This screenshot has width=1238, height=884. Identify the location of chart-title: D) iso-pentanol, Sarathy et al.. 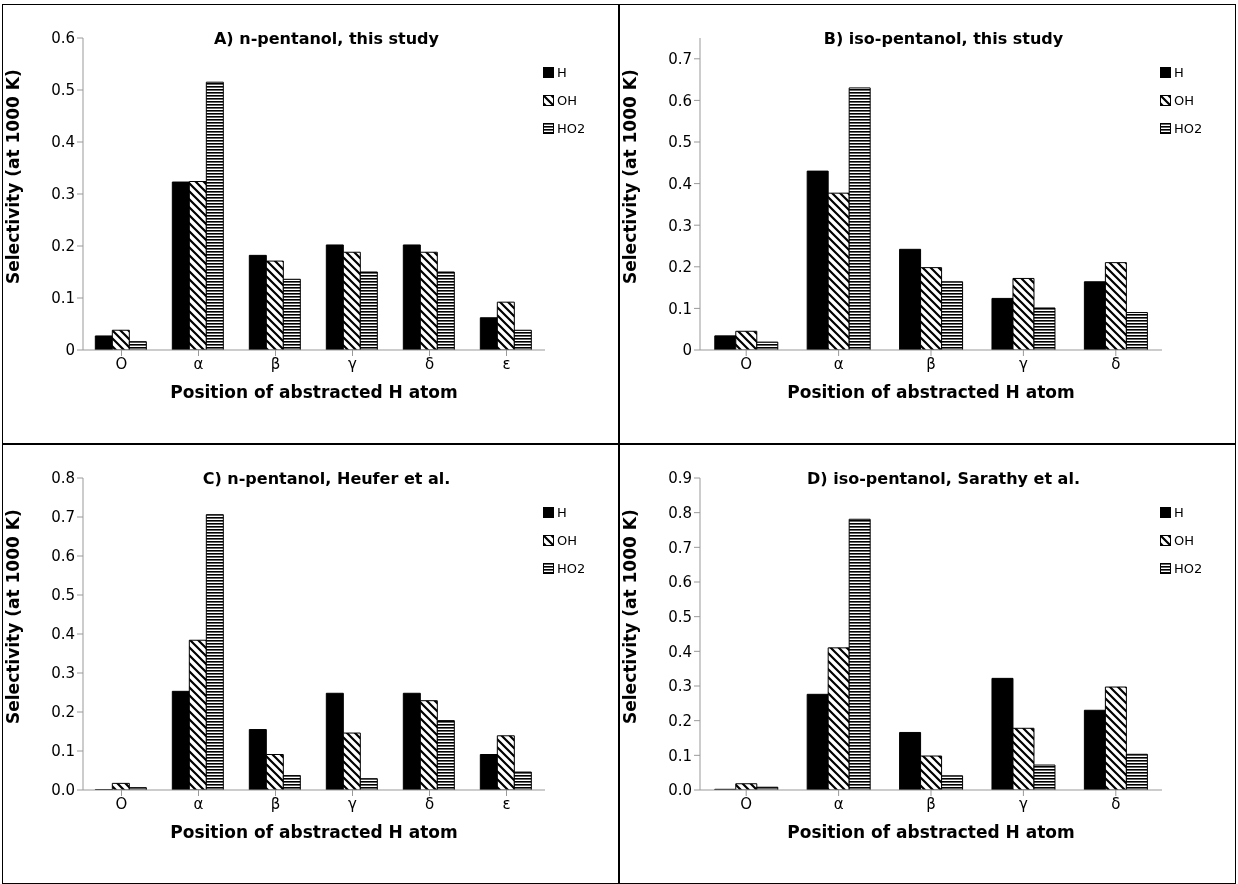
(943, 478).